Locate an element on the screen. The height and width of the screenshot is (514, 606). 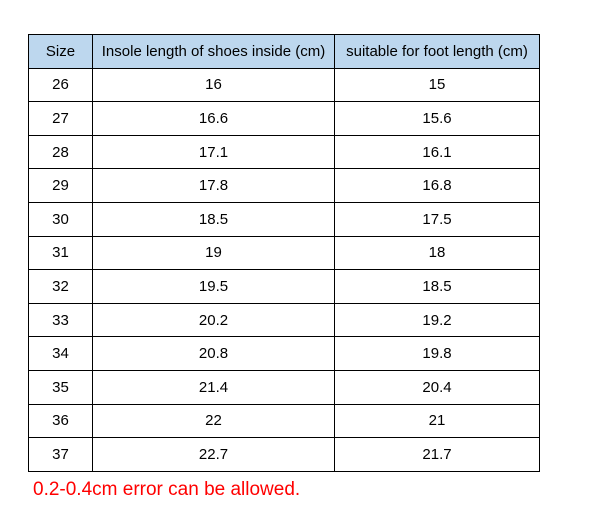
foot-length-cell: 18.5 is located at coordinates (437, 286).